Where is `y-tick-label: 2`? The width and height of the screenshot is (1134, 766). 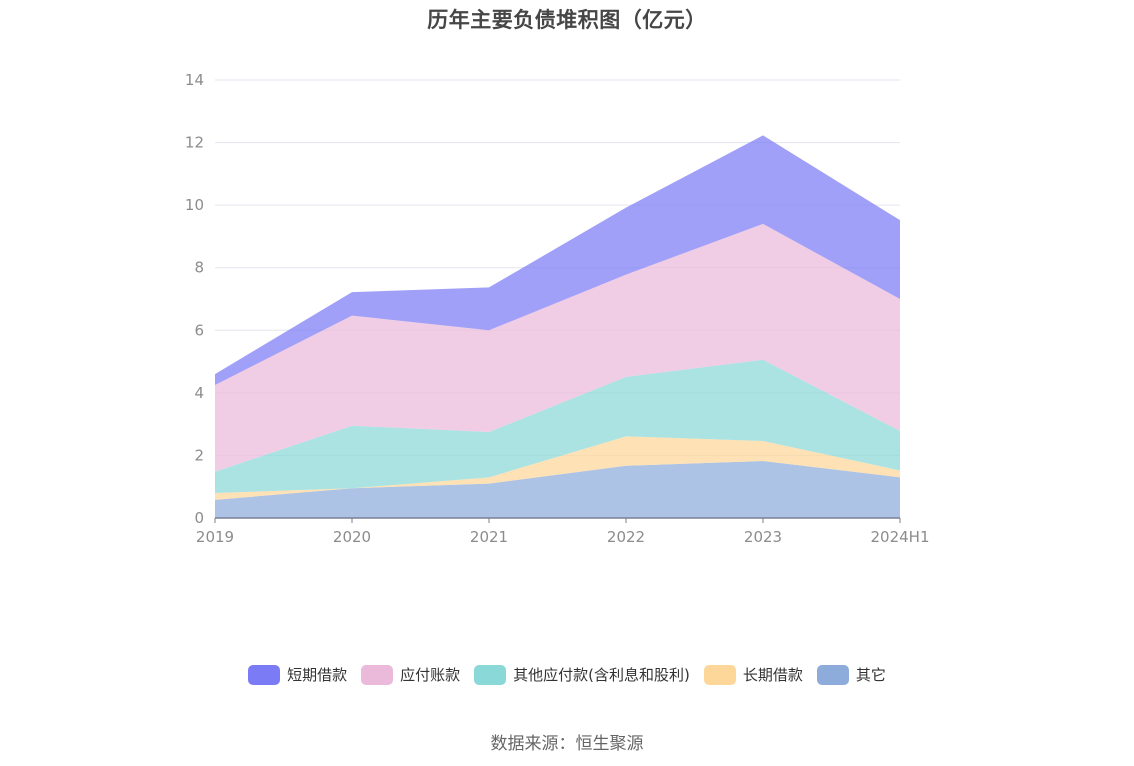 y-tick-label: 2 is located at coordinates (199, 455).